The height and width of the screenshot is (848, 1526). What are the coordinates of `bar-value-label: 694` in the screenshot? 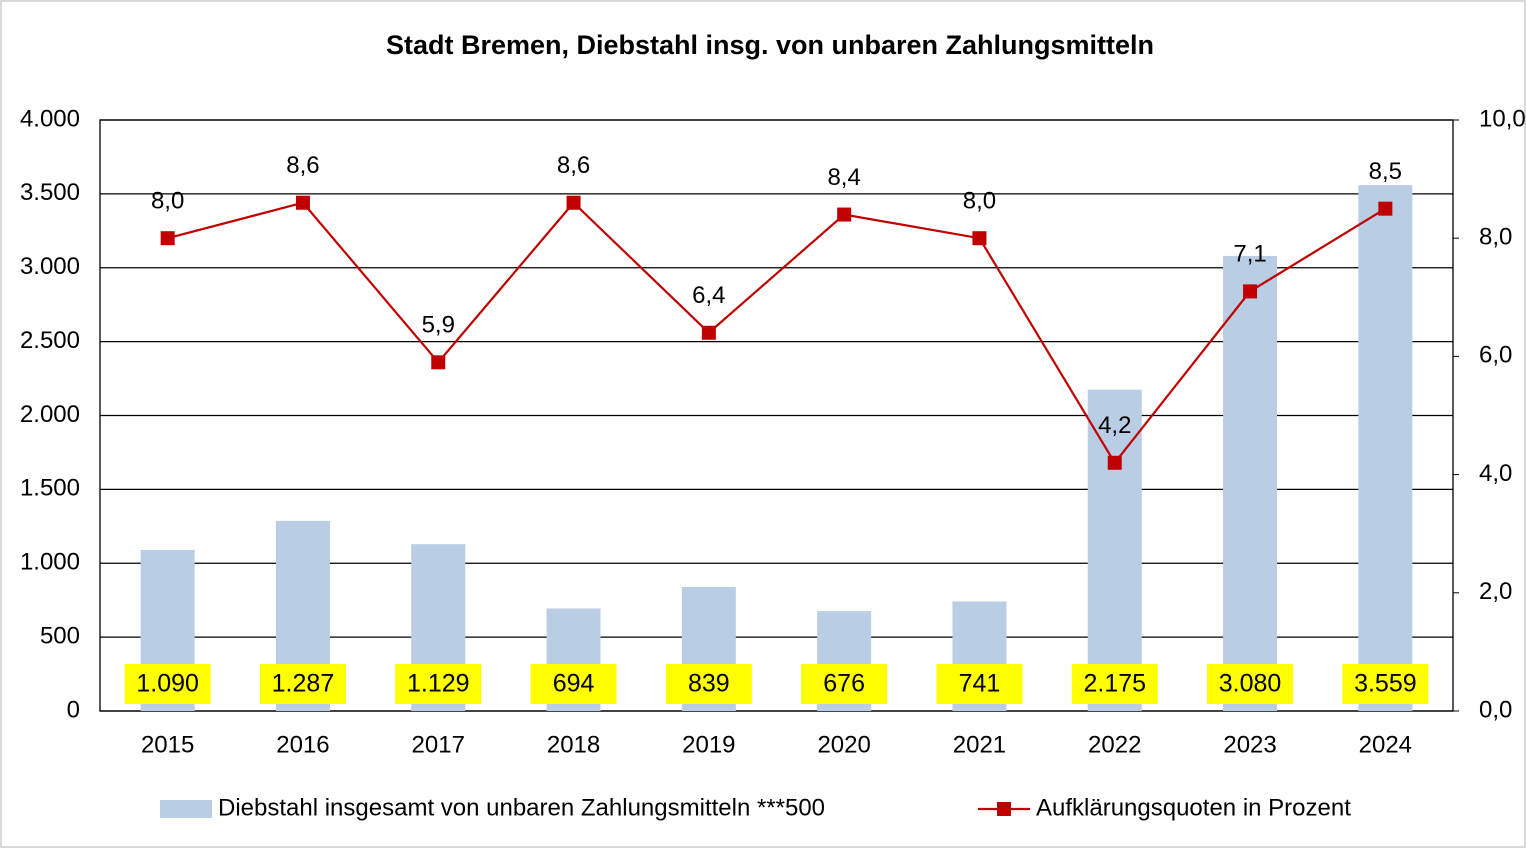 It's located at (574, 684).